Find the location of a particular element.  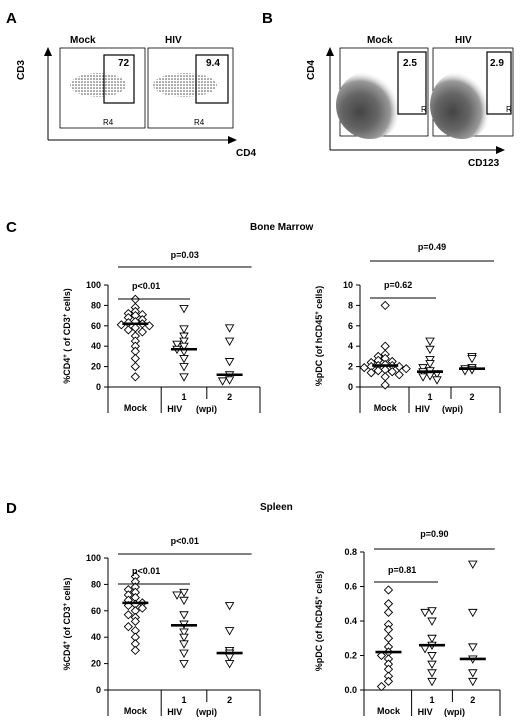

flow-density-a1 is located at coordinates (98, 85).